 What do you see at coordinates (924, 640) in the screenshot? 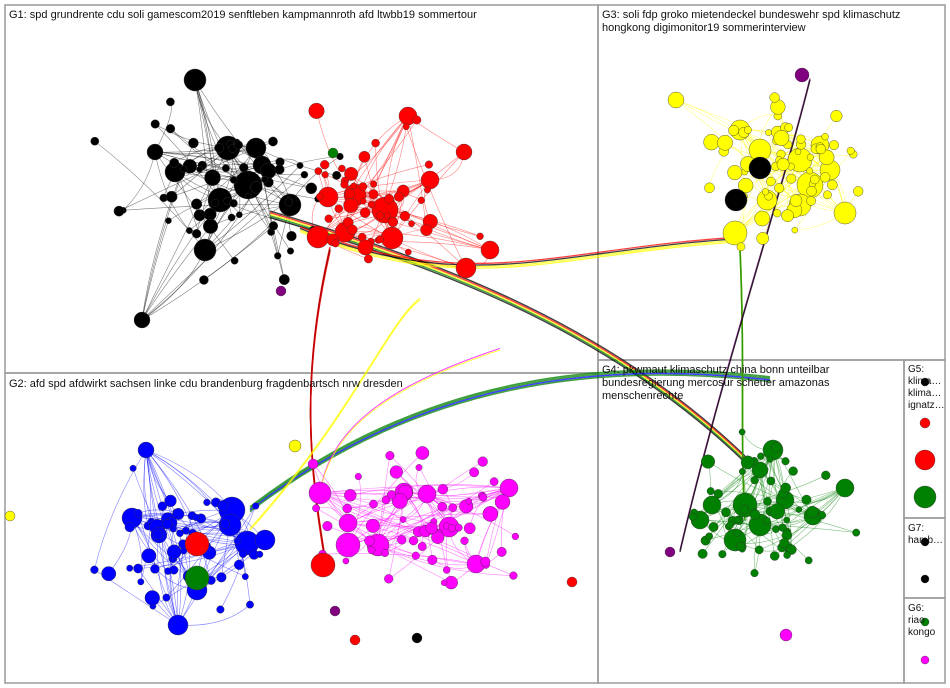
I see `frame-g6` at bounding box center [924, 640].